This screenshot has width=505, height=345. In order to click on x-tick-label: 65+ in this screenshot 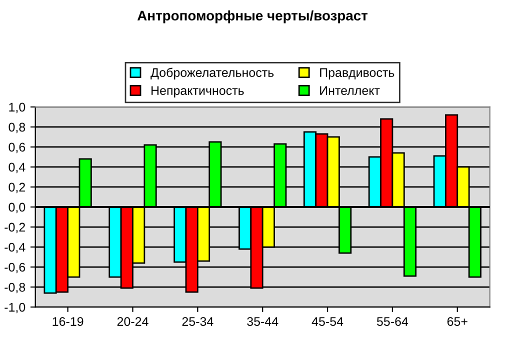, I will do `click(457, 321)`.